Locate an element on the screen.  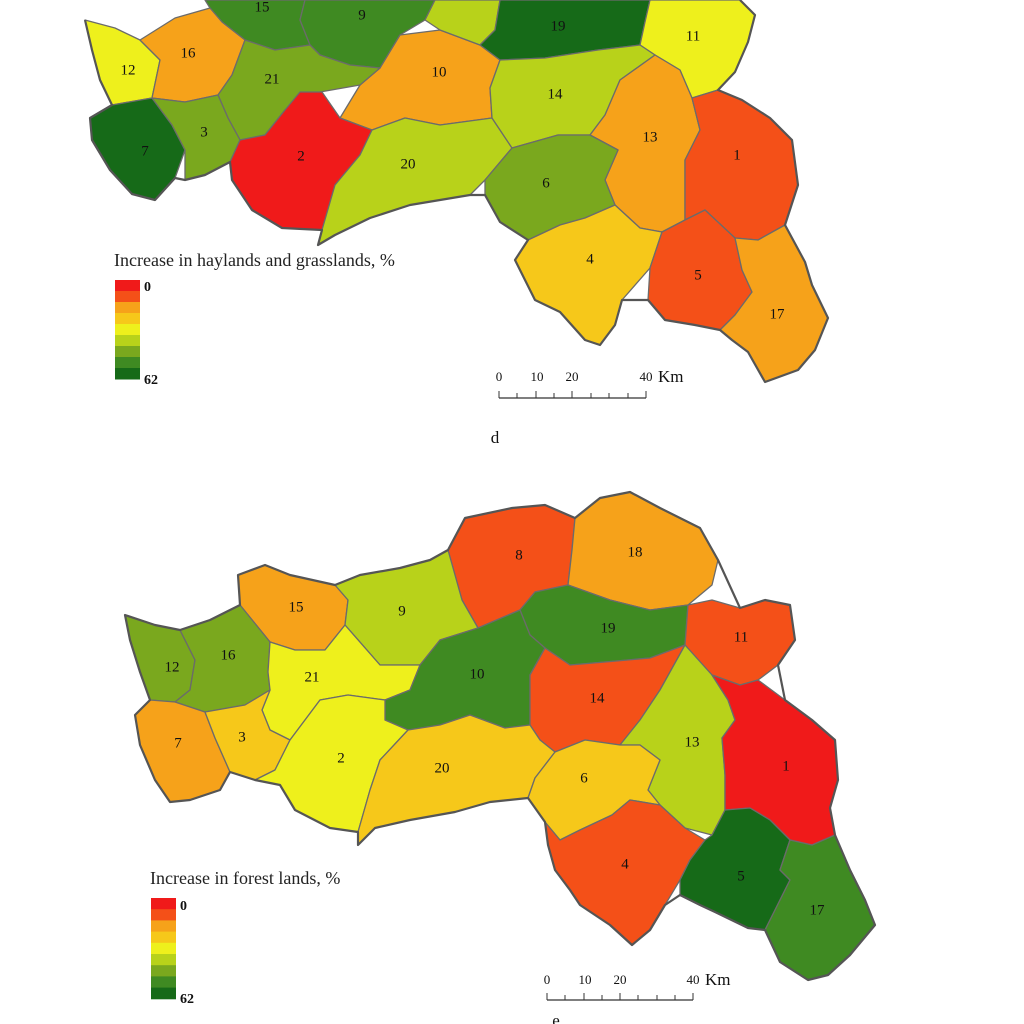
legend-title: Increase in haylands and grasslands, % is located at coordinates (254, 260).